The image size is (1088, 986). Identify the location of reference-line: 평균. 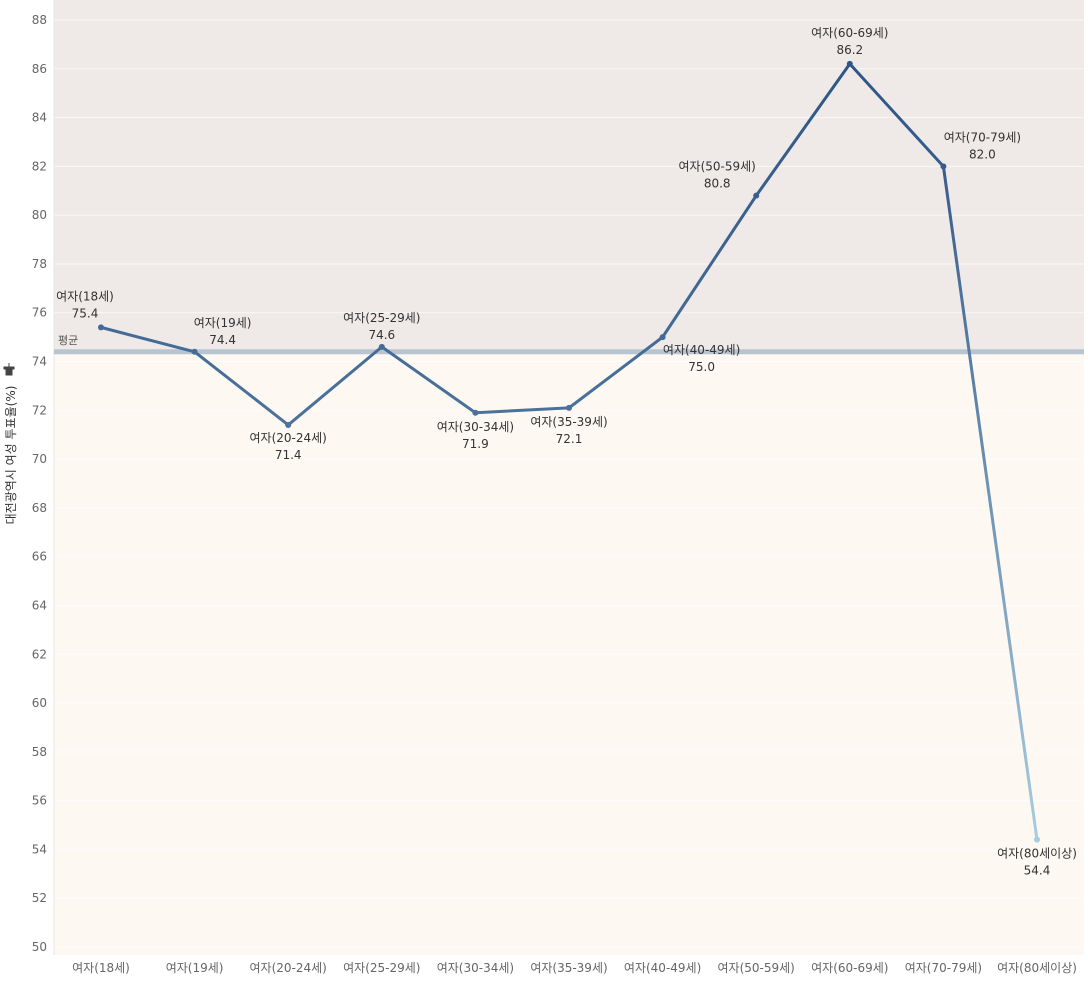
(569, 344).